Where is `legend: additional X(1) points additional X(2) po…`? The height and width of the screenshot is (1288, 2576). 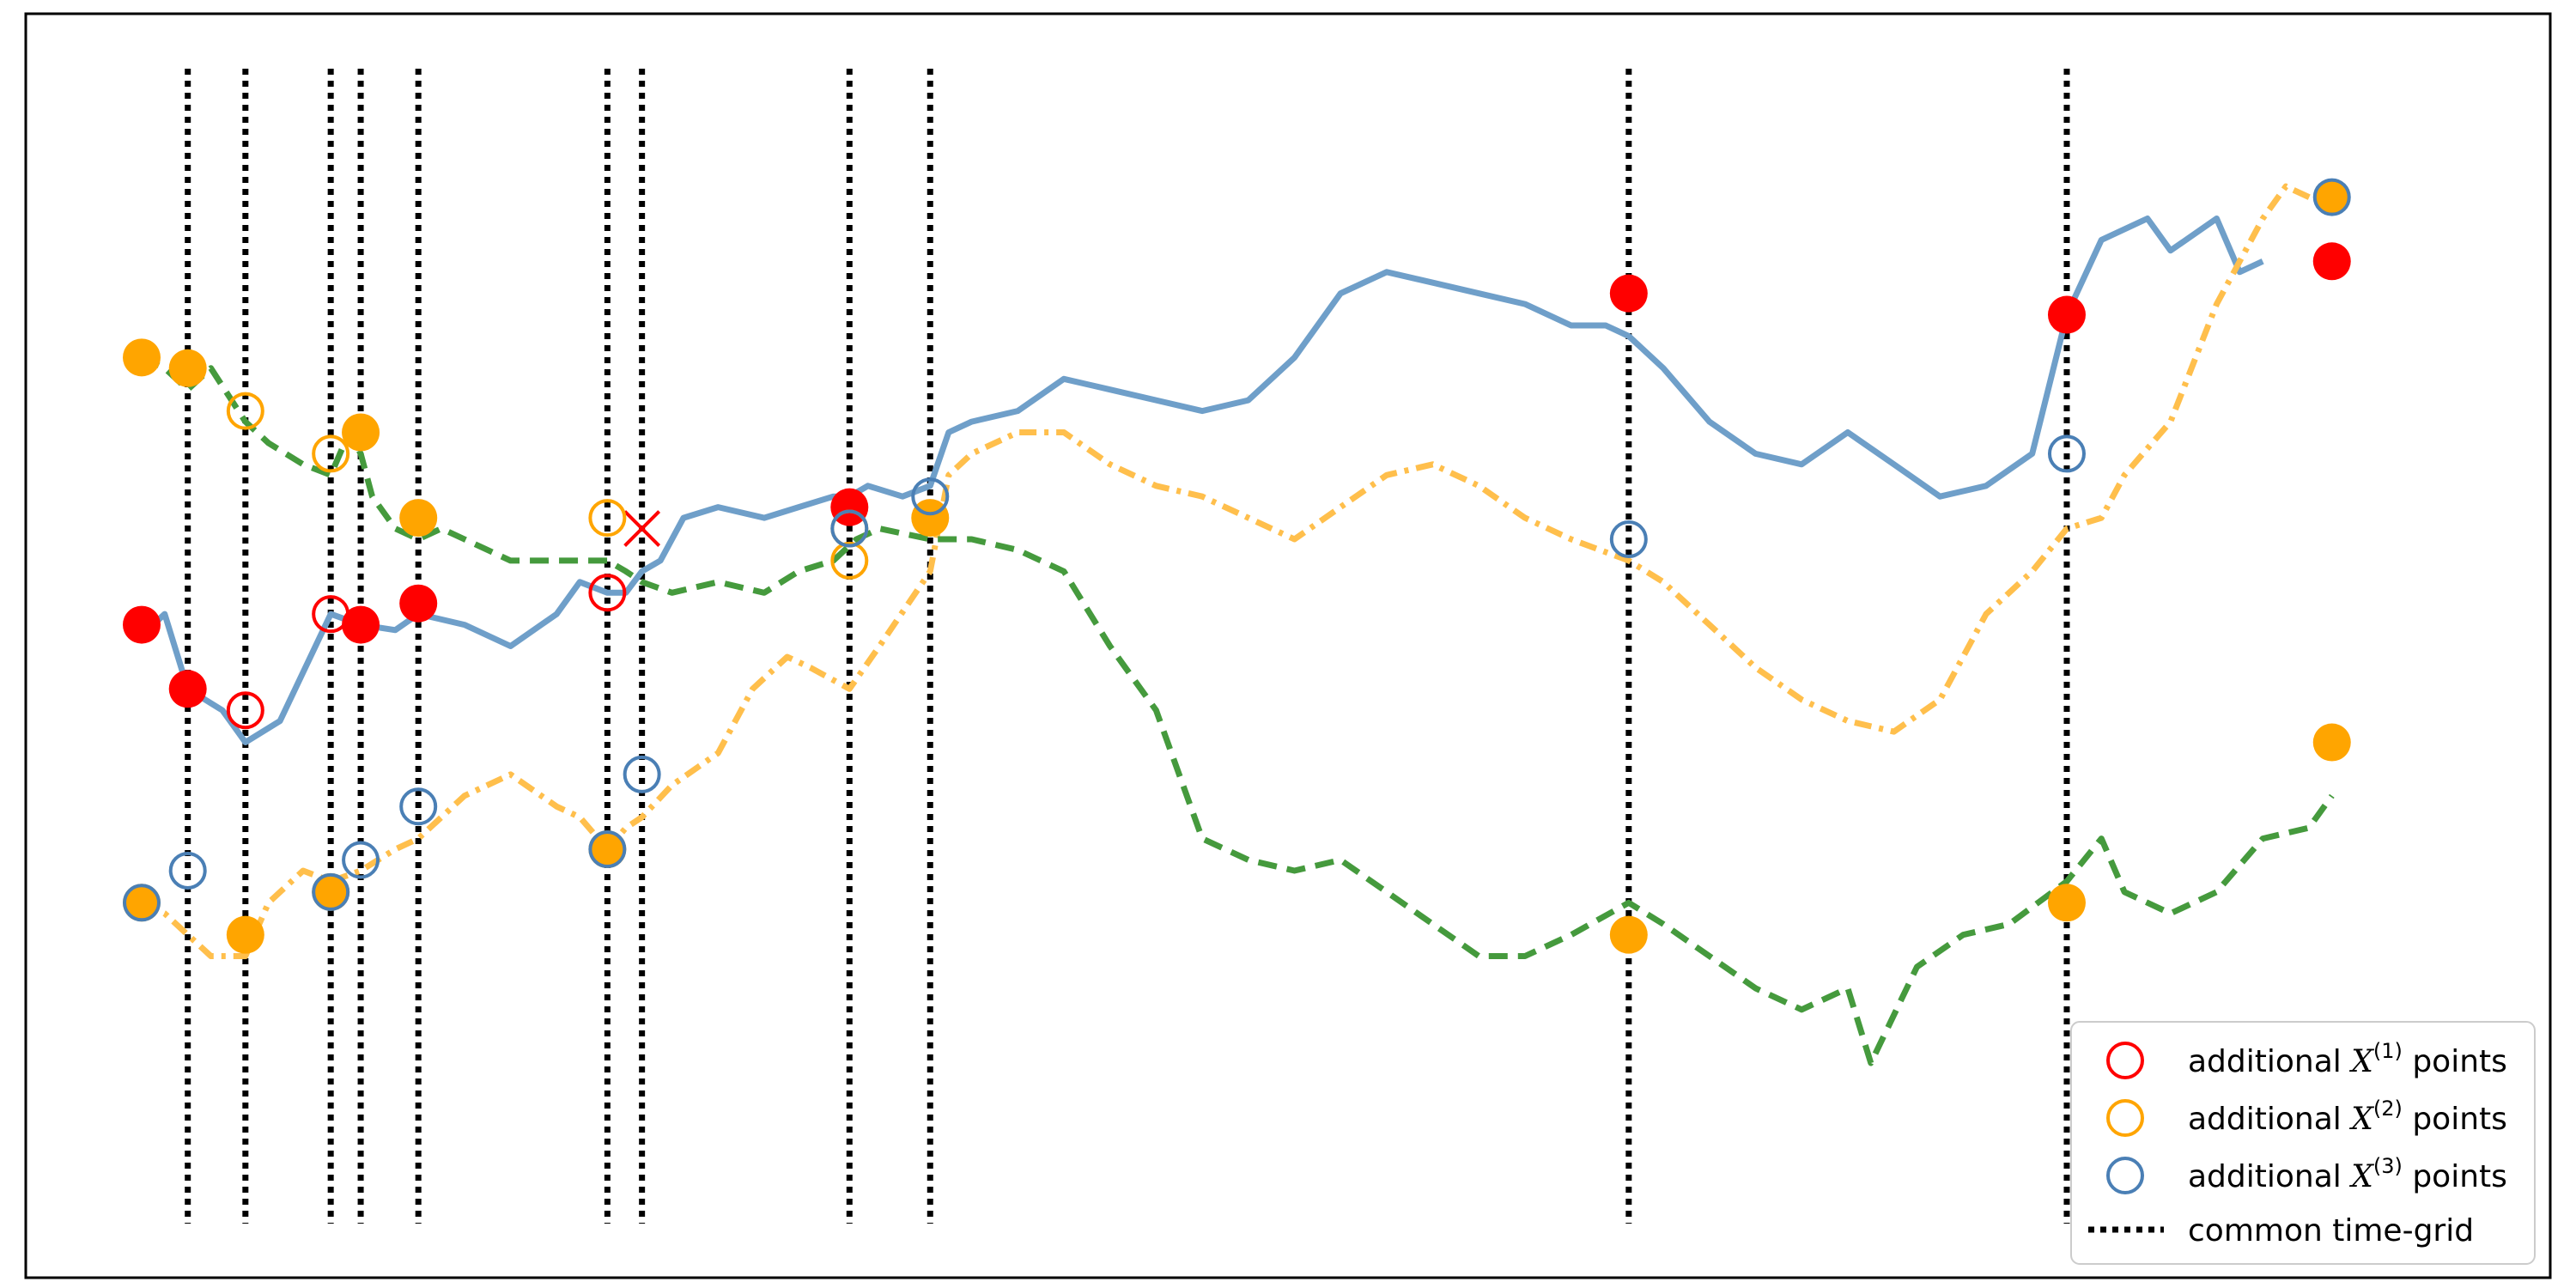 legend: additional X(1) points additional X(2) po… is located at coordinates (2303, 1143).